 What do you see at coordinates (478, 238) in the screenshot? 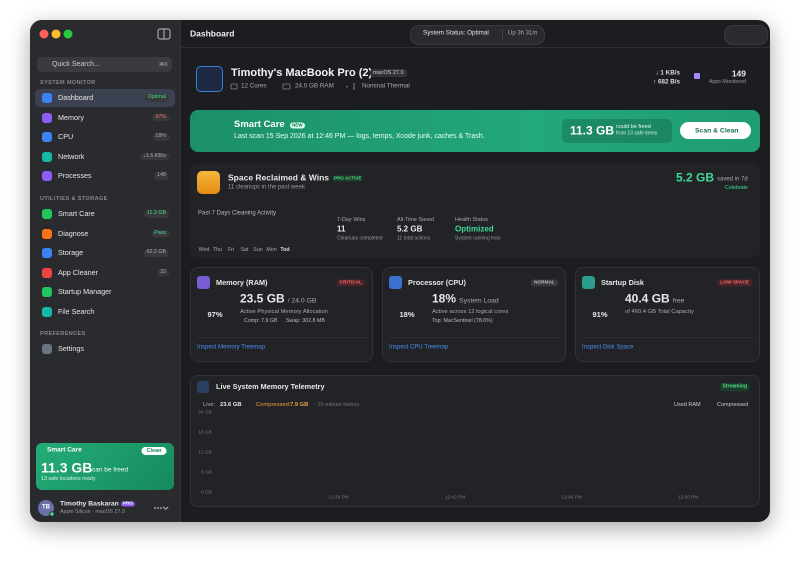
I see `stat-sub: System running lean` at bounding box center [478, 238].